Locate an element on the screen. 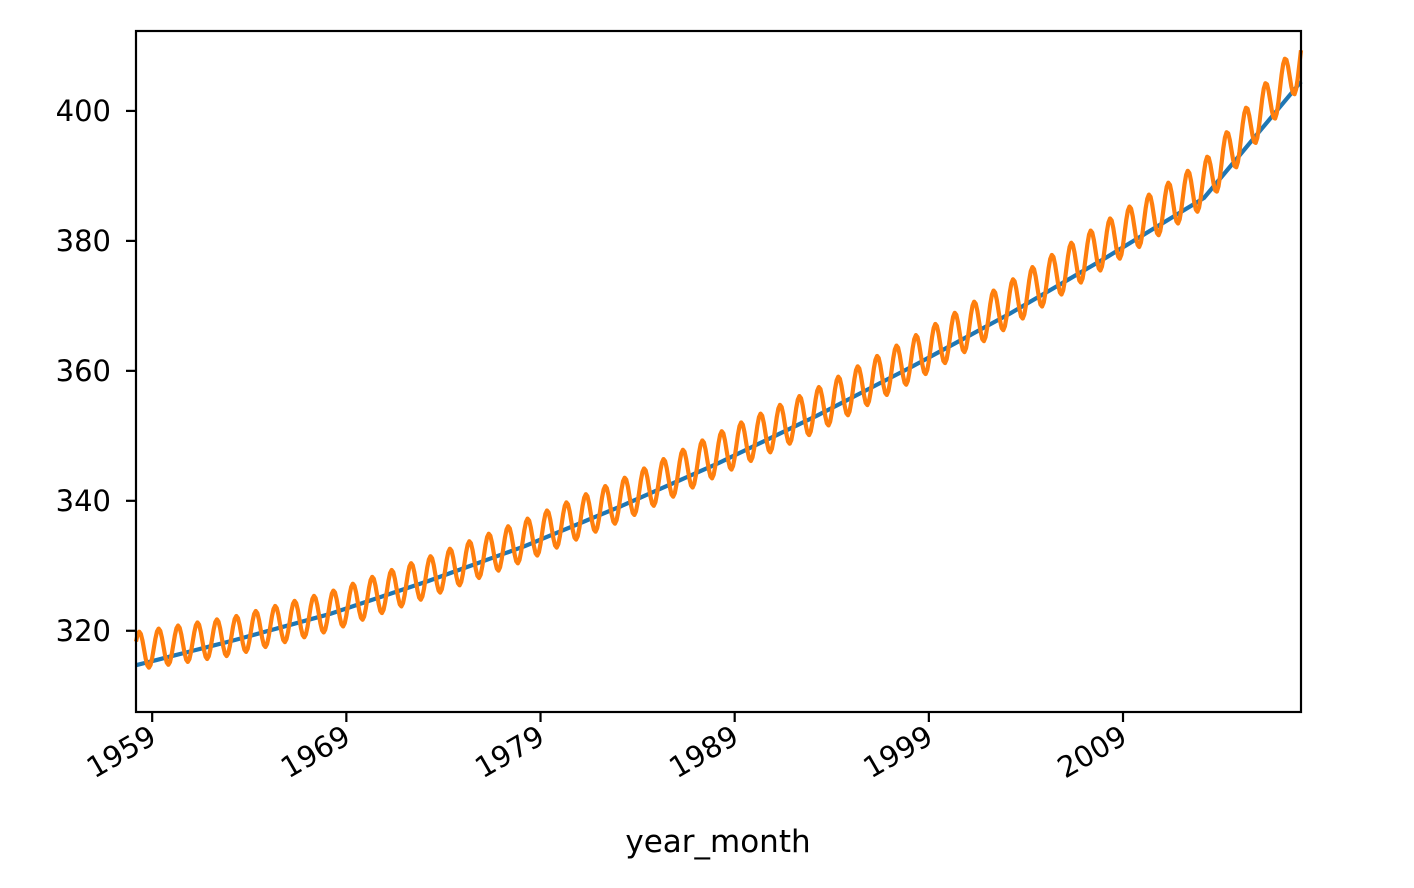 The image size is (1414, 888). x-axis: 1959 1969 1979 1989 1999 2009 is located at coordinates (607, 748).